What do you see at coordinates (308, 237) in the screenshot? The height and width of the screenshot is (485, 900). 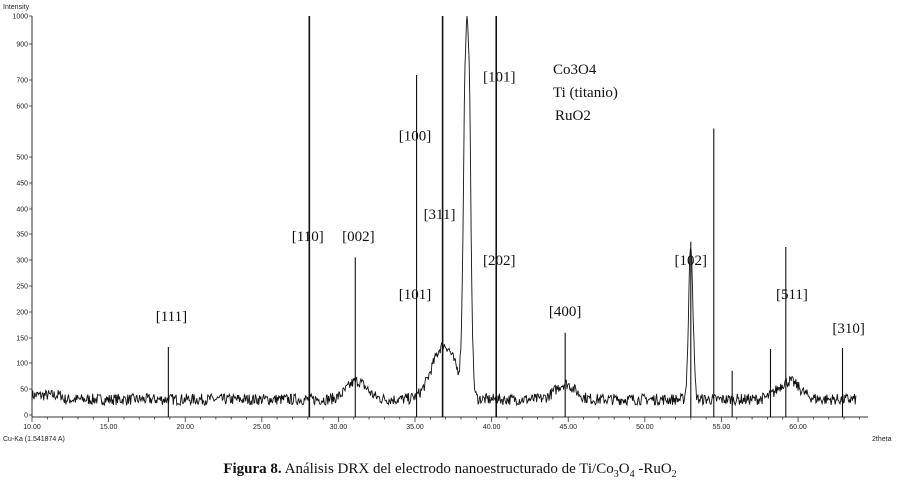 I see `peak-annotation: [110]` at bounding box center [308, 237].